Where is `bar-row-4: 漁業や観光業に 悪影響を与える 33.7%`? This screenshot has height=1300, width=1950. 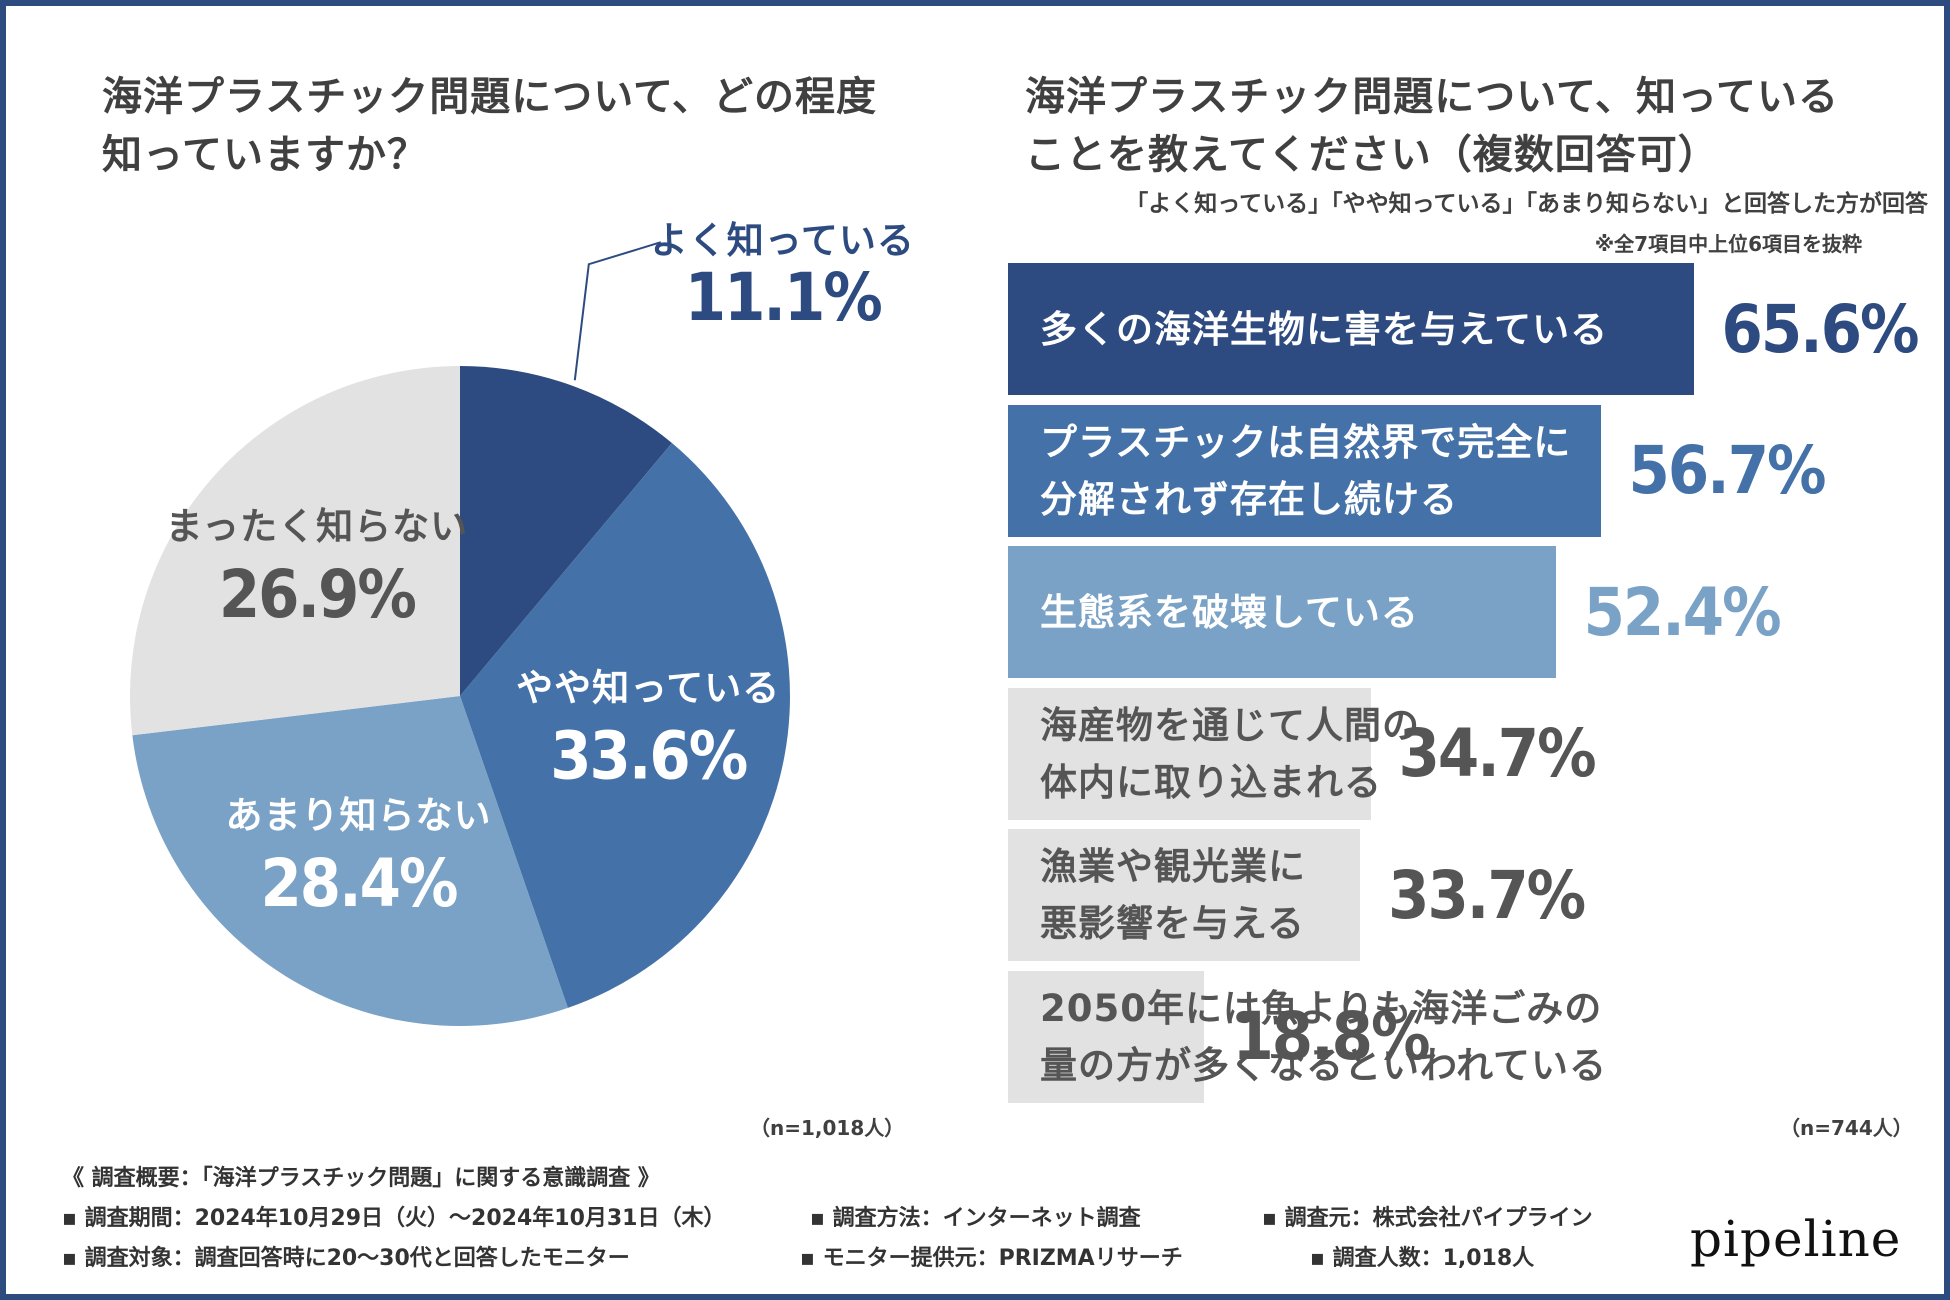 bar-row-4: 漁業や観光業に 悪影響を与える 33.7% is located at coordinates (1473, 895).